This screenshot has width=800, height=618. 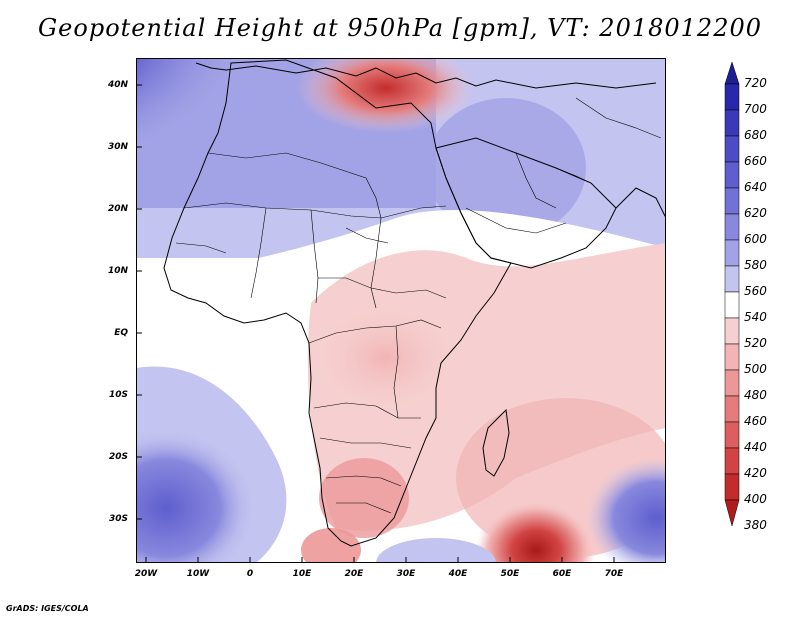 What do you see at coordinates (755, 239) in the screenshot?
I see `colorbar-label: 600` at bounding box center [755, 239].